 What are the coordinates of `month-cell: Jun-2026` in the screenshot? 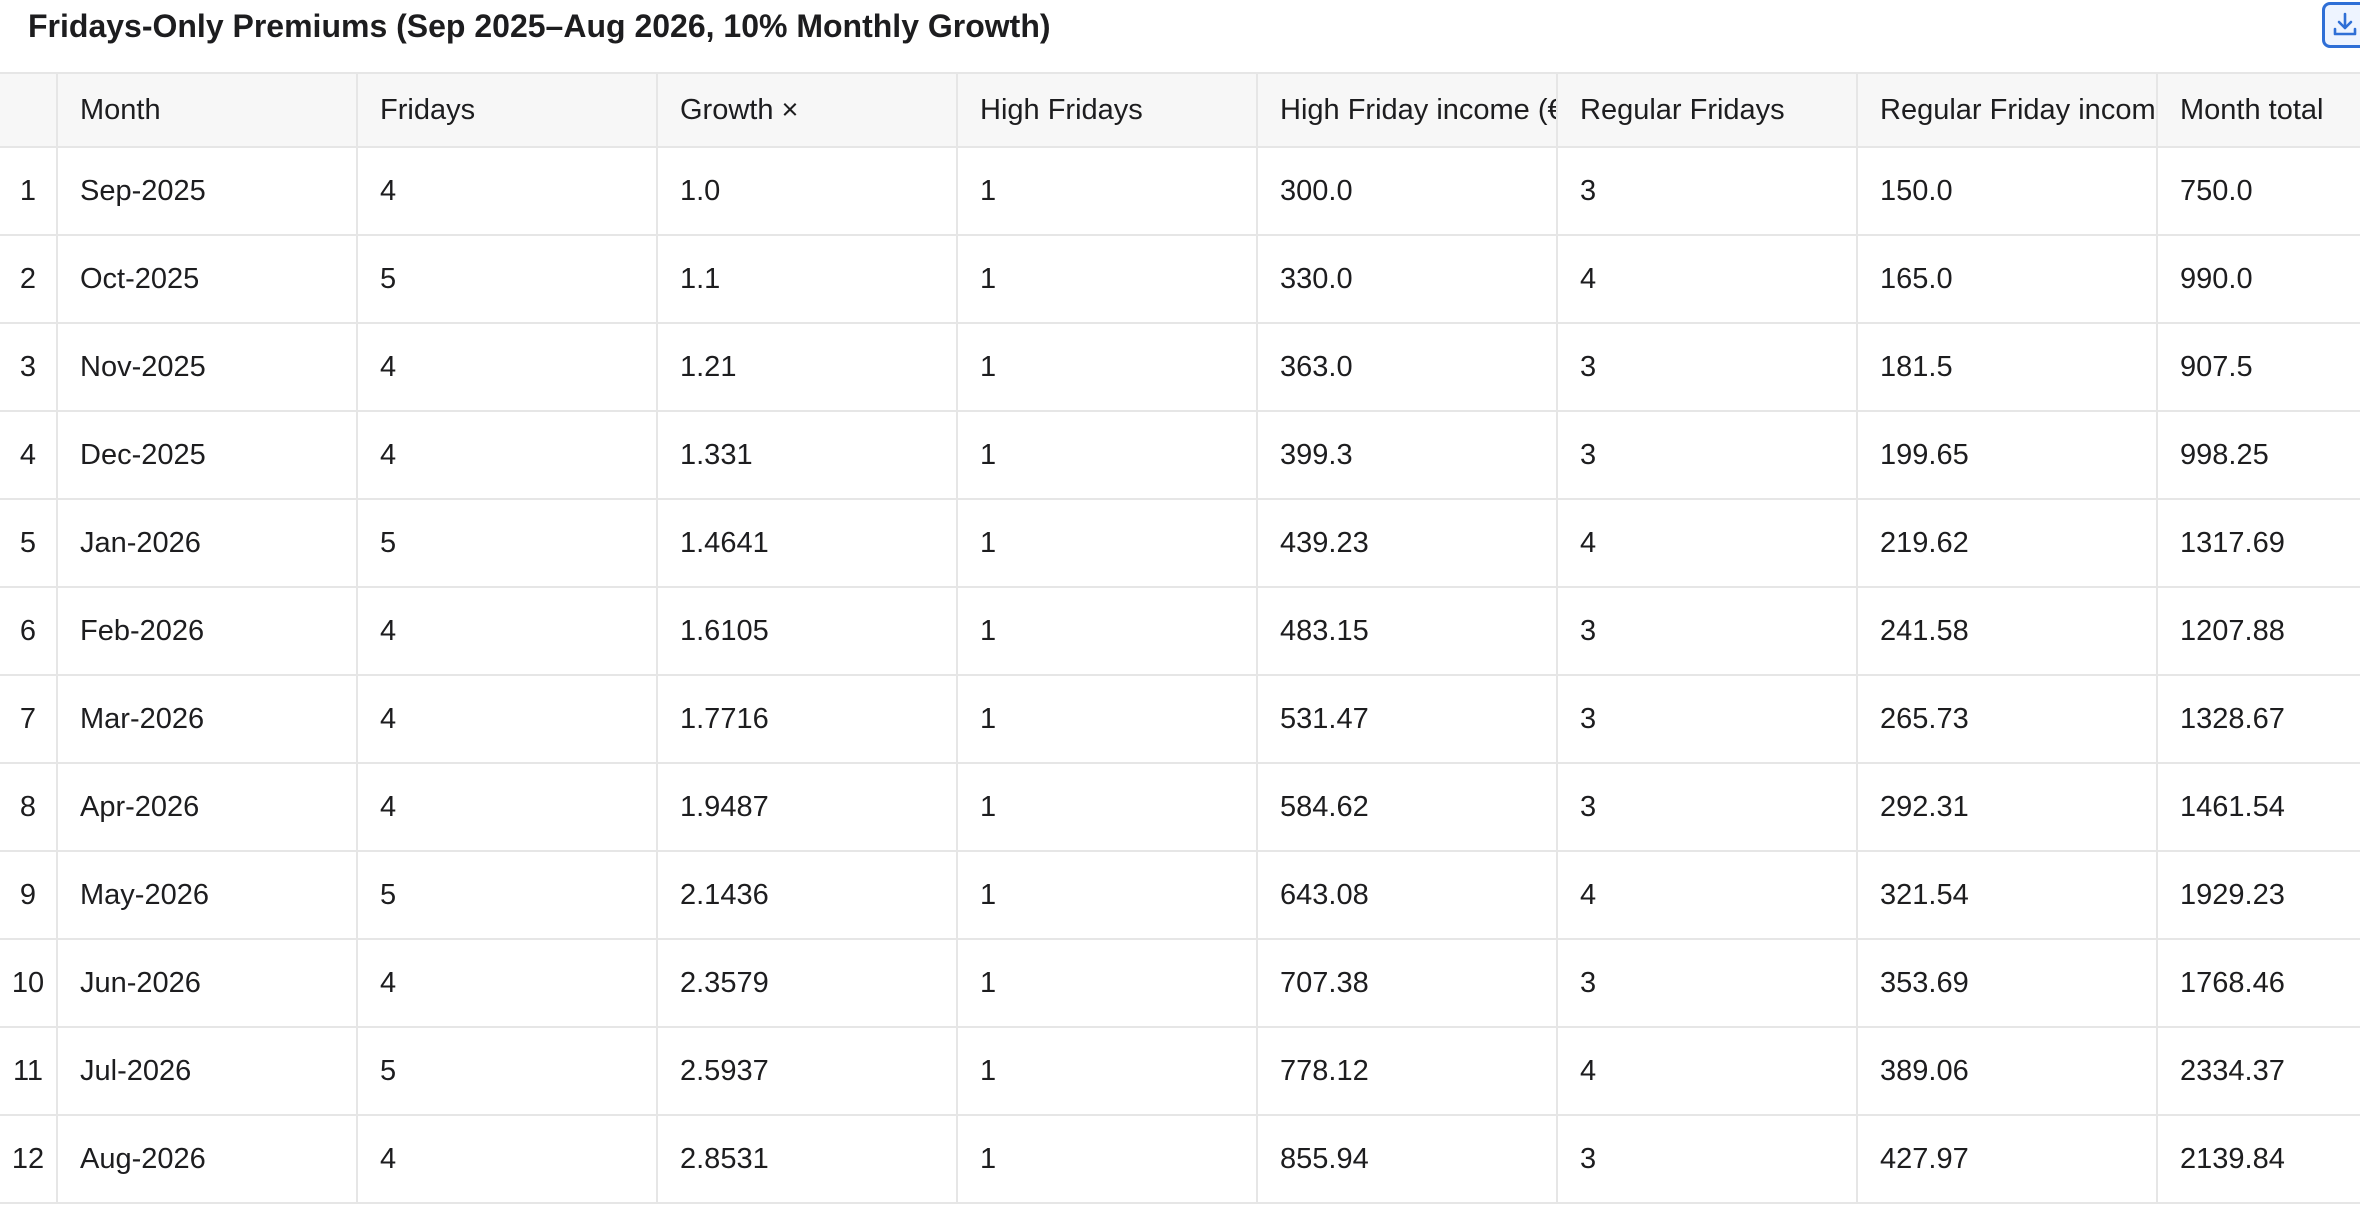 It's located at (207, 983).